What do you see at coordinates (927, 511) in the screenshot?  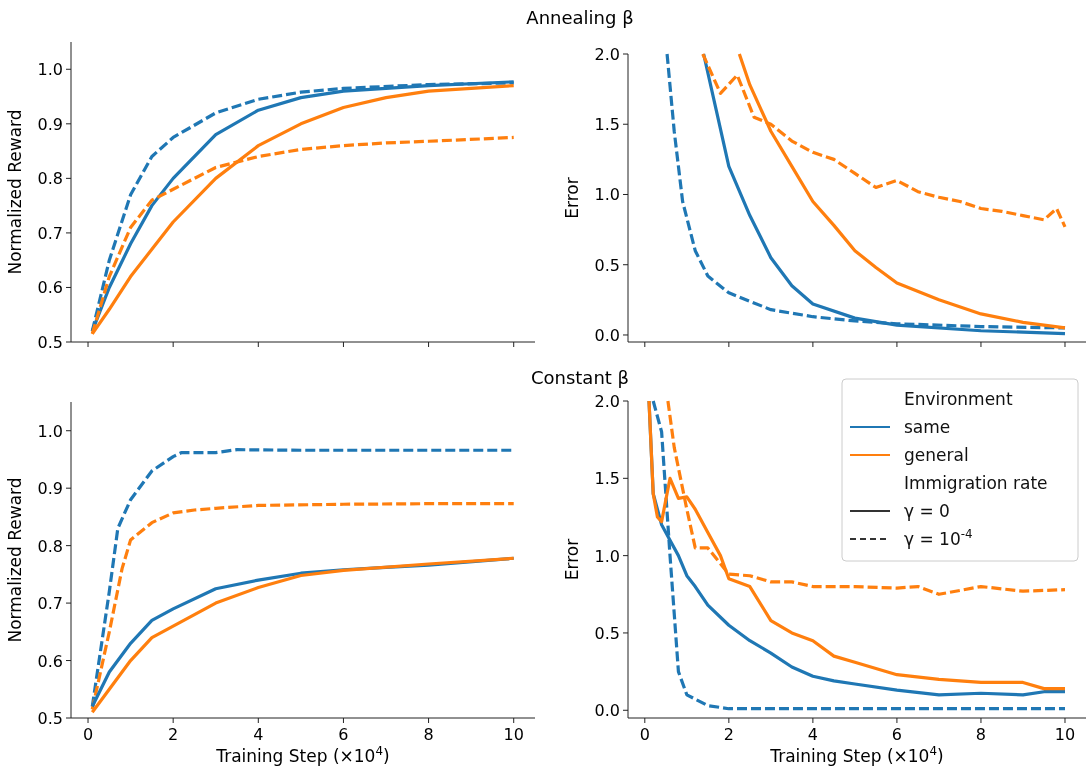 I see `annotation: γ = 0` at bounding box center [927, 511].